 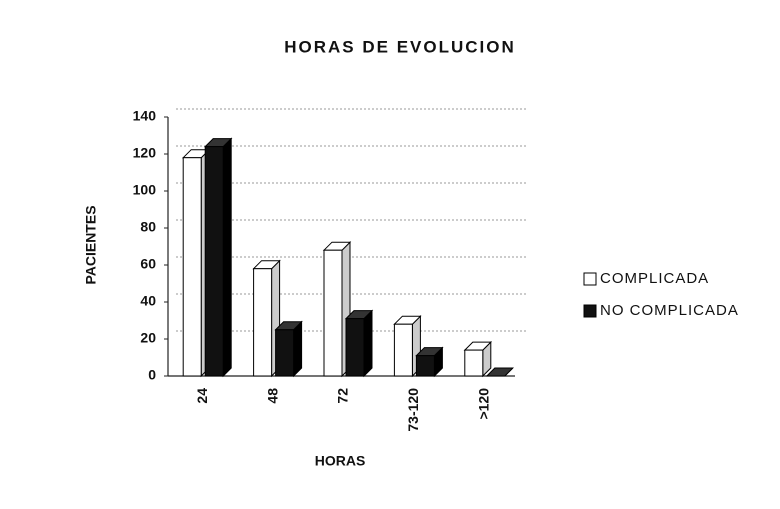 I want to click on x-tick-label: 73-120, so click(x=413, y=410).